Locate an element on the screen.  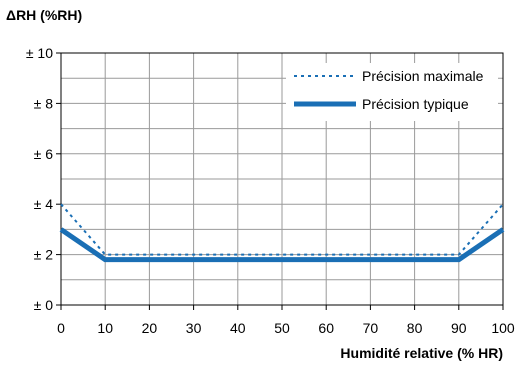
x-tick-label: 20 is located at coordinates (150, 328).